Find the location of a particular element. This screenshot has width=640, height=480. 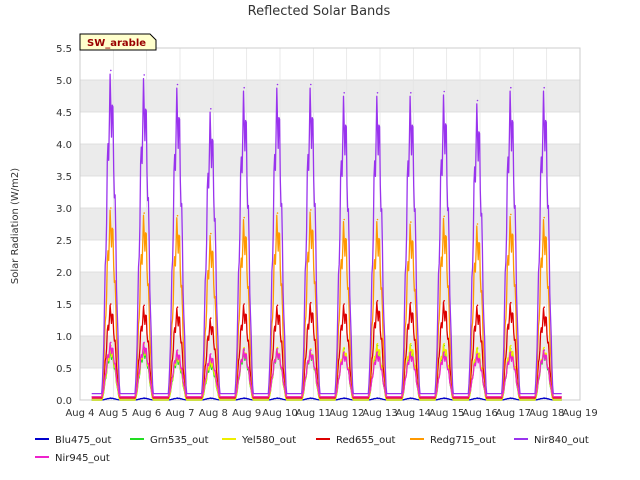

y-tick-label: 5.5 is located at coordinates (64, 49).